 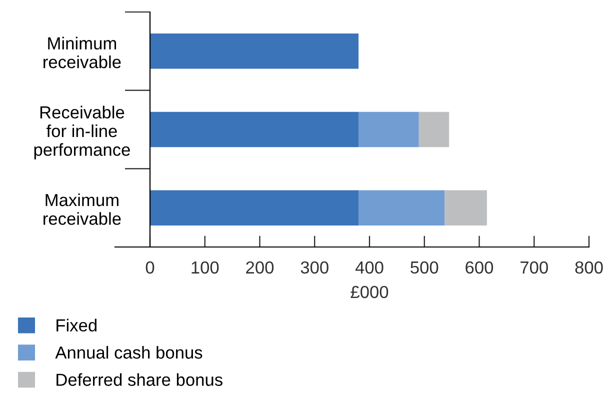 What do you see at coordinates (128, 352) in the screenshot?
I see `legend-label: Annual cash bonus` at bounding box center [128, 352].